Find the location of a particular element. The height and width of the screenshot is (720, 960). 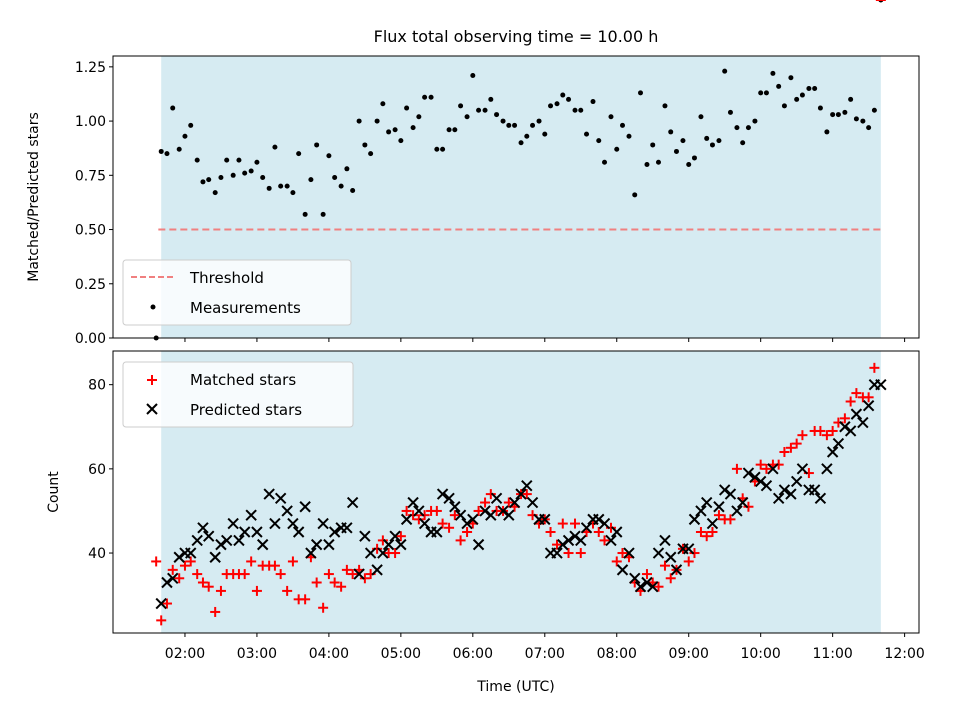

top-ytick-label: 0.00 is located at coordinates (90, 339).